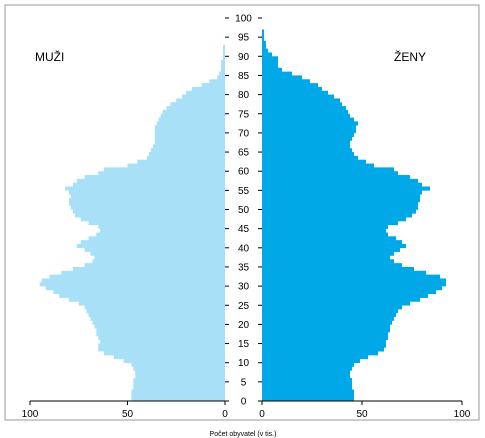 The width and height of the screenshot is (485, 438). I want to click on age-tick-label: 50, so click(244, 210).